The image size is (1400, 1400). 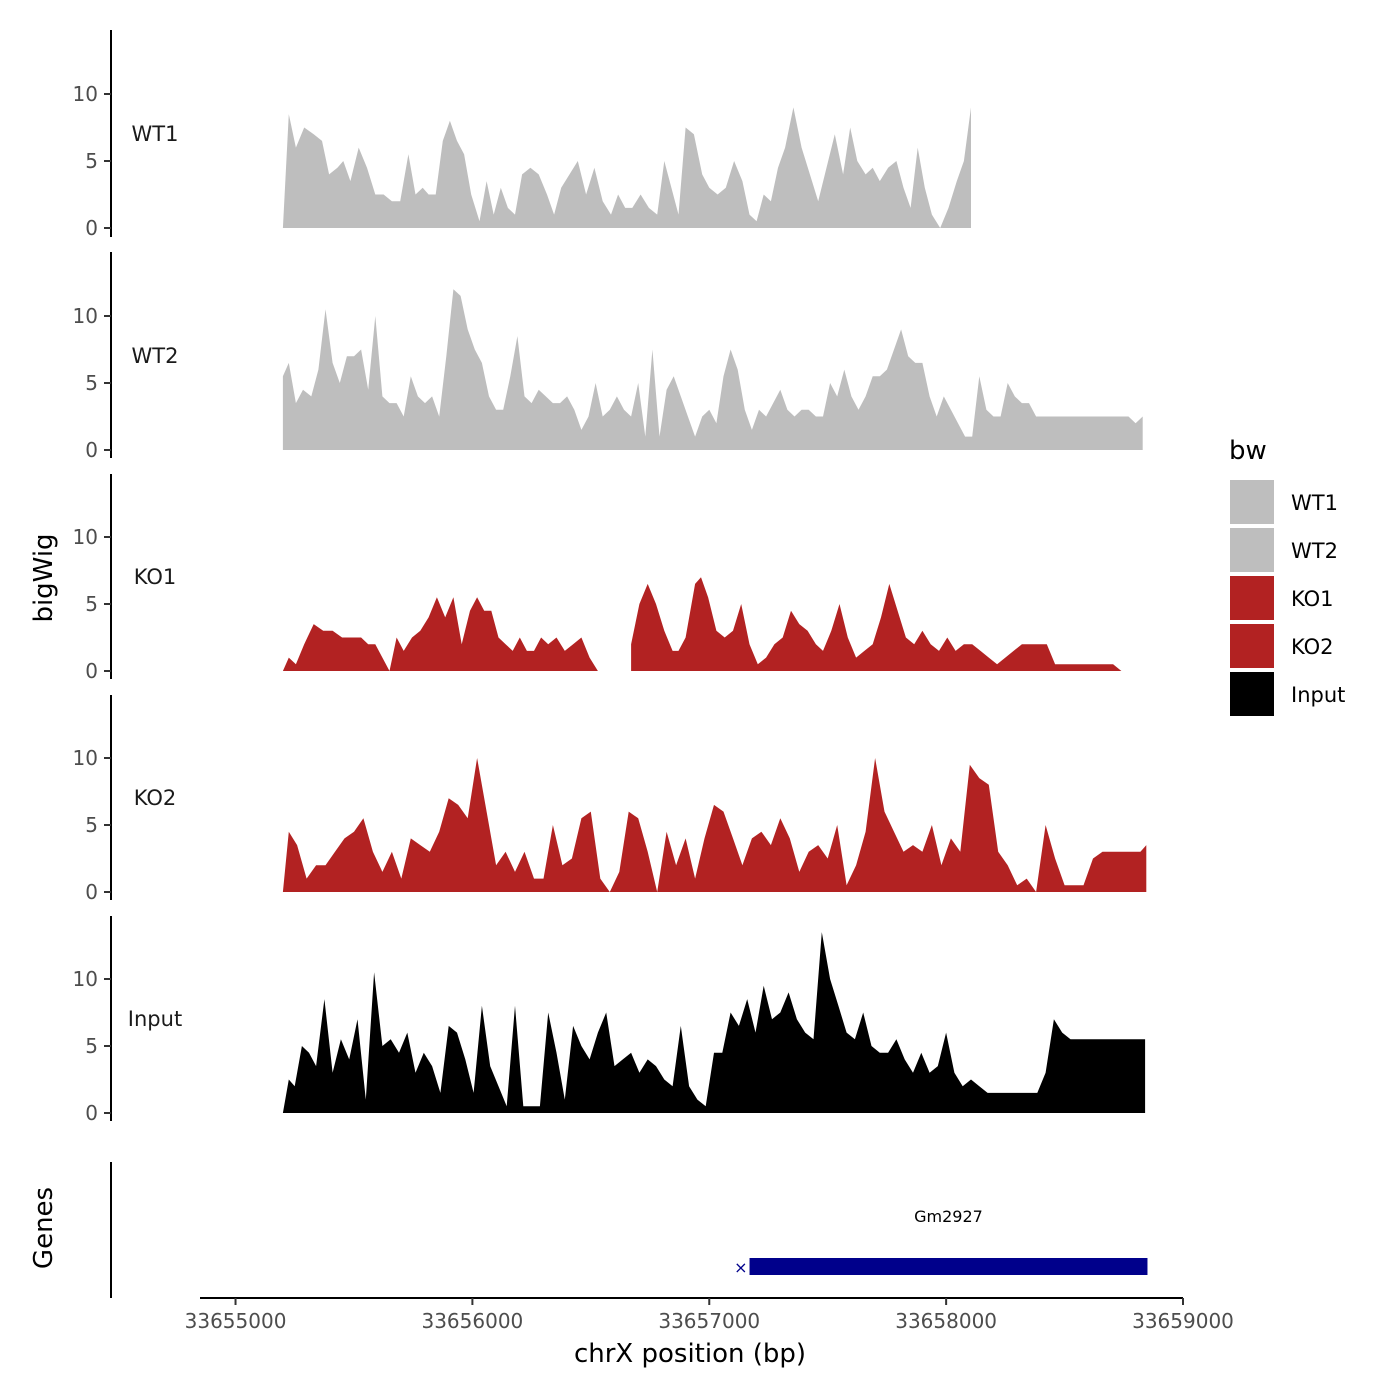 What do you see at coordinates (1252, 550) in the screenshot?
I see `legend-swatch-wt2` at bounding box center [1252, 550].